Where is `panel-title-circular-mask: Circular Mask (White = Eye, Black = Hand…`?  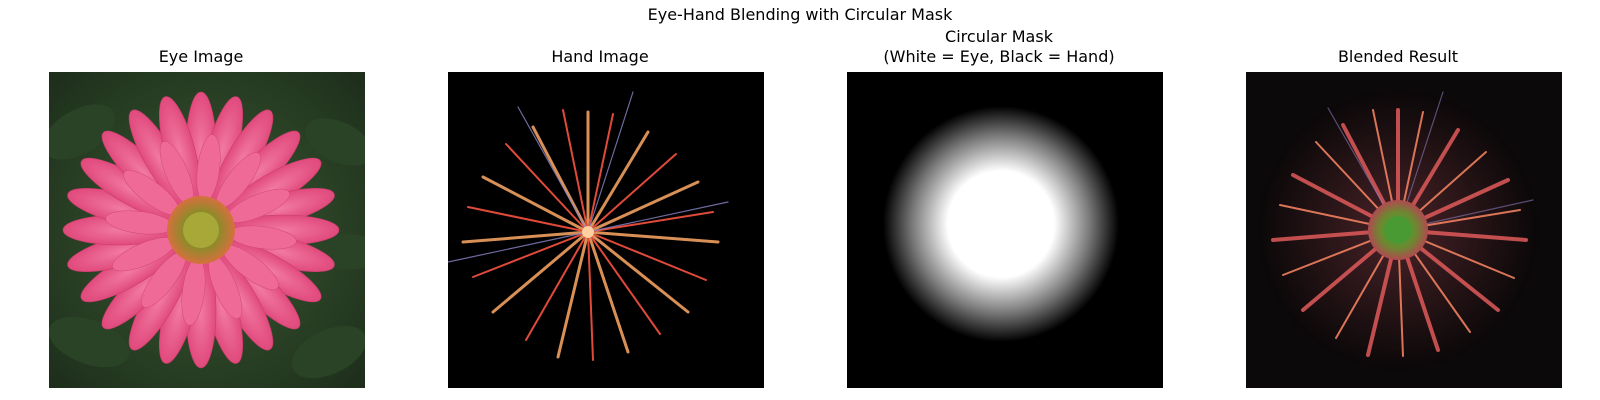
panel-title-circular-mask: Circular Mask (White = Eye, Black = Hand… is located at coordinates (999, 46).